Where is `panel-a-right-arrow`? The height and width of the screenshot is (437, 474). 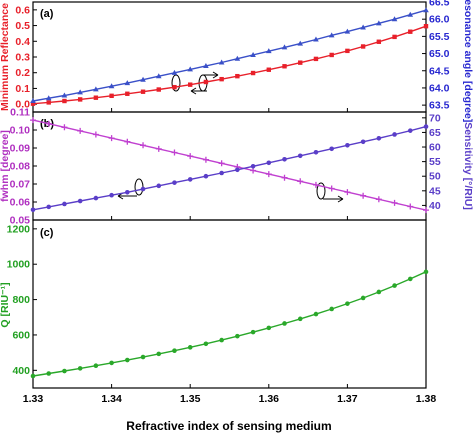
panel-a-right-arrow is located at coordinates (211, 75).